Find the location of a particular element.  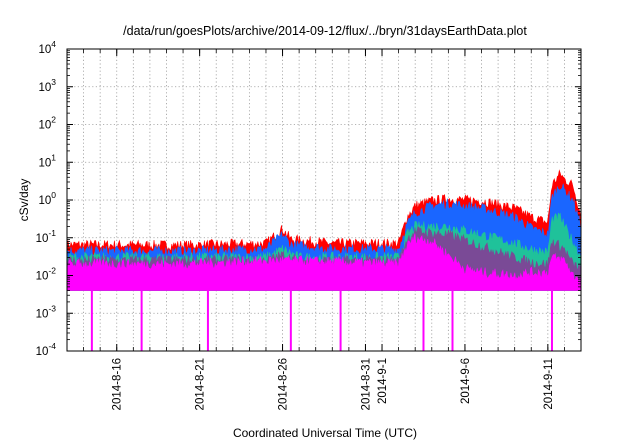

y-tick-label: 10³ is located at coordinates (47, 85).